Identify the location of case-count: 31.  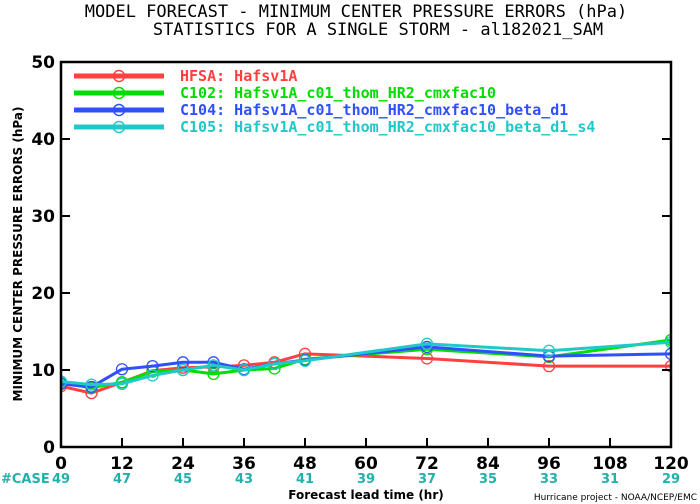
(610, 479).